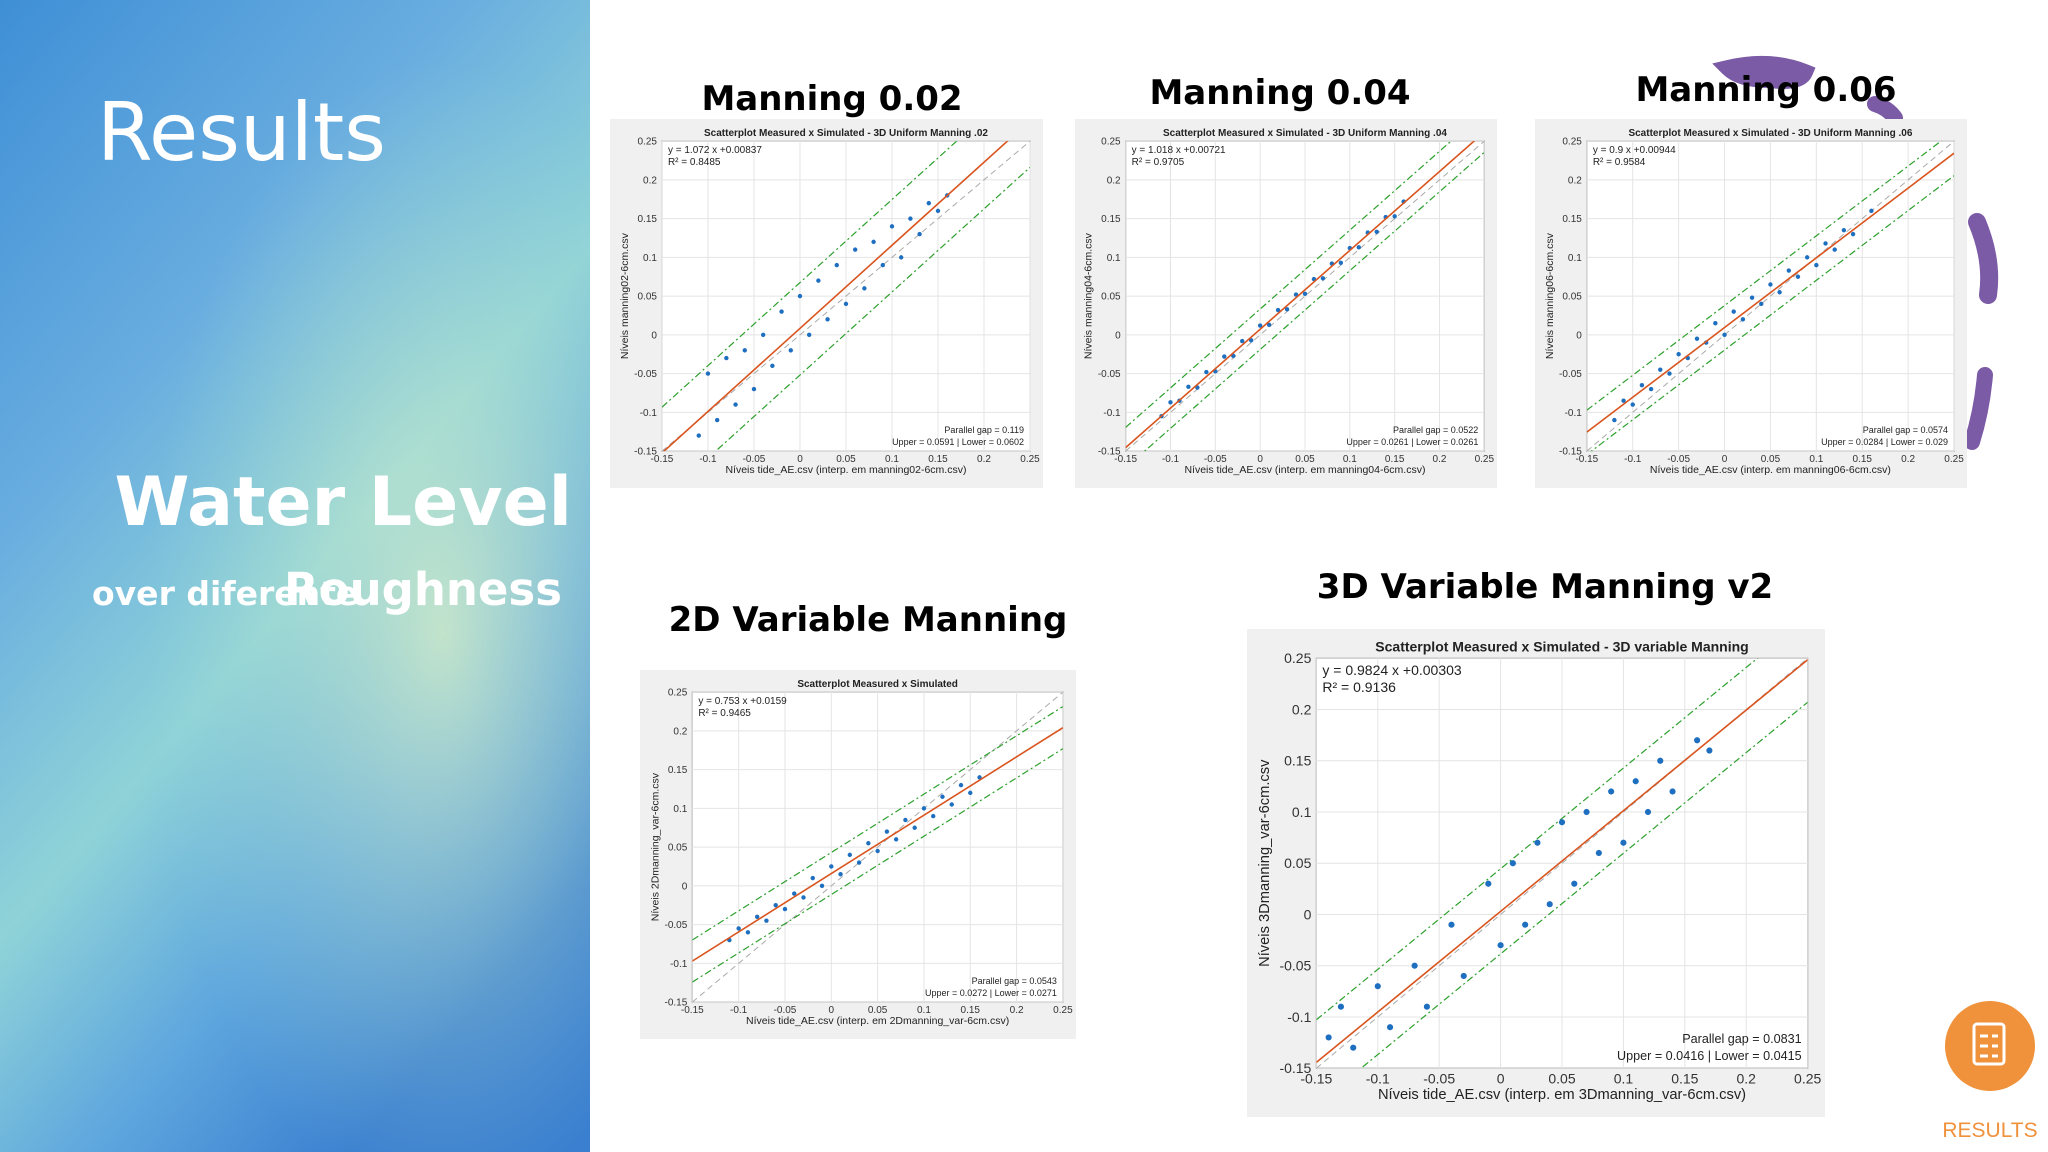 The width and height of the screenshot is (2048, 1152). What do you see at coordinates (1619, 162) in the screenshot?
I see `annotation: R² = 0.9584` at bounding box center [1619, 162].